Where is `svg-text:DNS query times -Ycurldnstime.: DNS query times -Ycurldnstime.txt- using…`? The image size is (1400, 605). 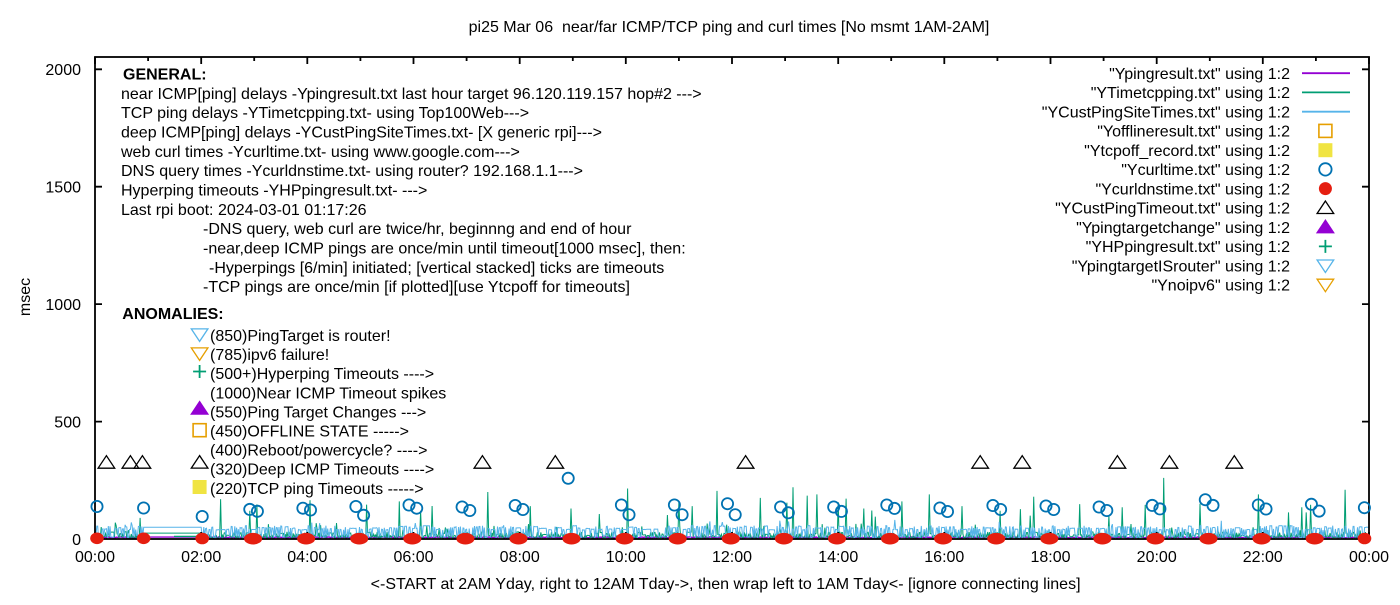
svg-text:DNS query times -Ycurldnstime.: DNS query times -Ycurldnstime.txt- using… is located at coordinates (352, 171).